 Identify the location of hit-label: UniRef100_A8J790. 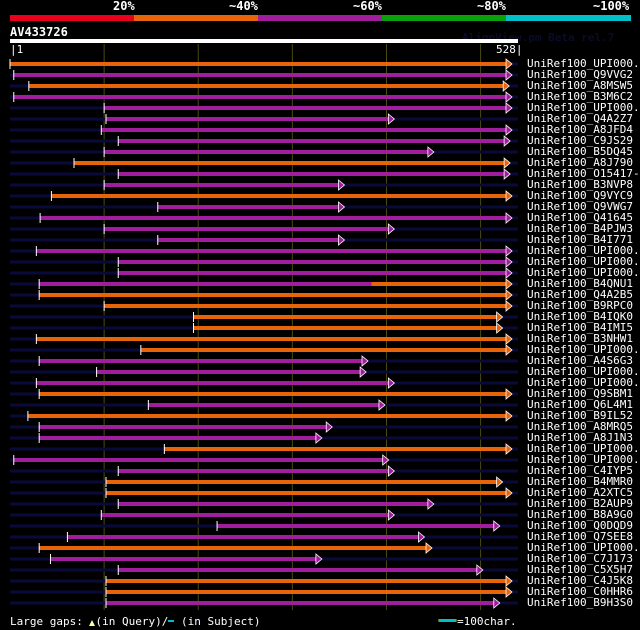
(580, 162).